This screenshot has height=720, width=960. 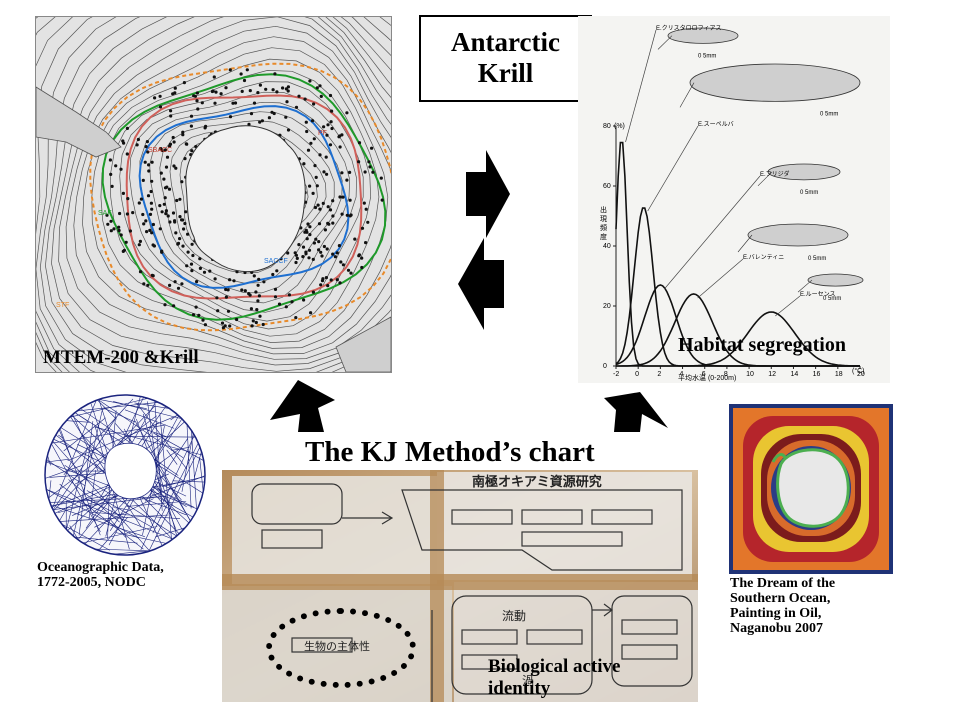 I want to click on australia-landmass, so click(x=363, y=344).